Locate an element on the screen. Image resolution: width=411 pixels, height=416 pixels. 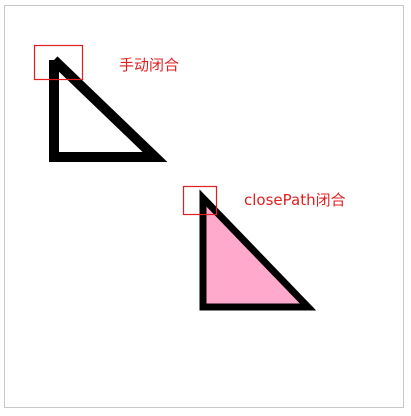
closepath-triangle is located at coordinates (258, 250).